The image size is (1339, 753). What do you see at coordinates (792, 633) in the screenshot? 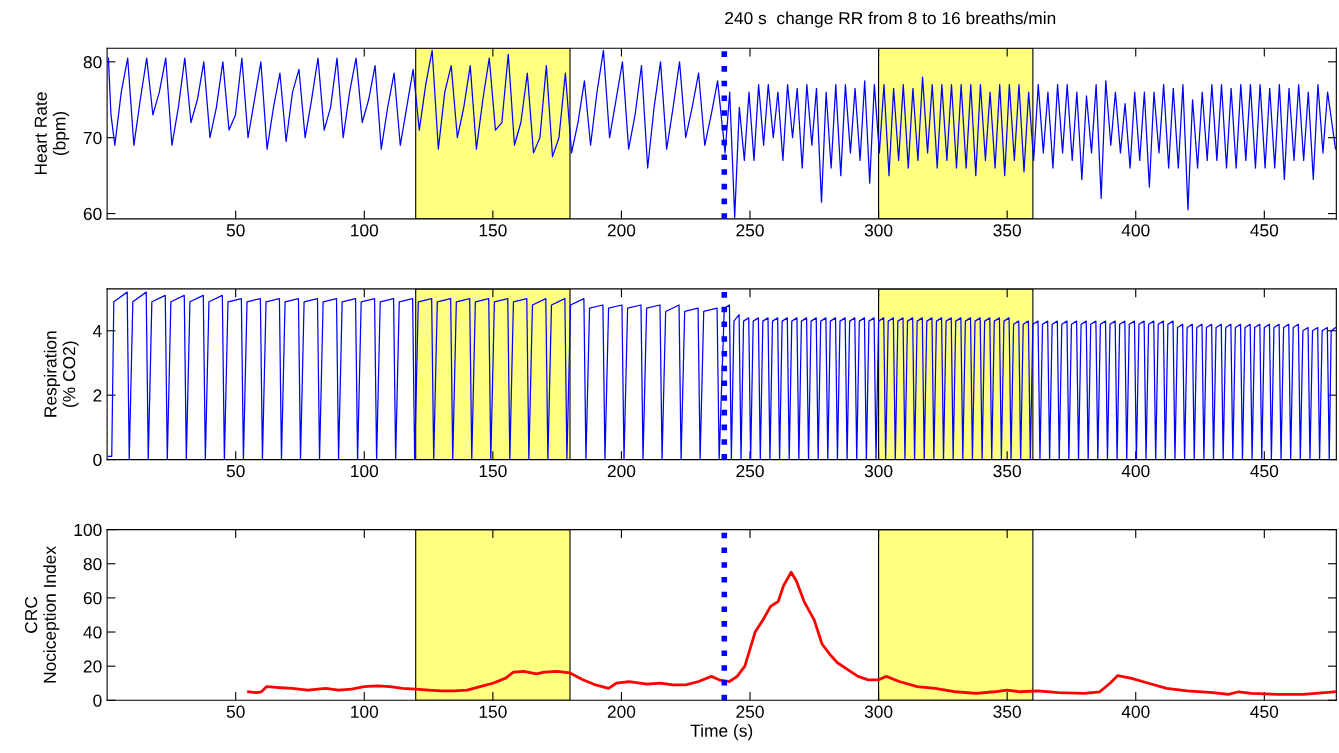
I see `line-series` at bounding box center [792, 633].